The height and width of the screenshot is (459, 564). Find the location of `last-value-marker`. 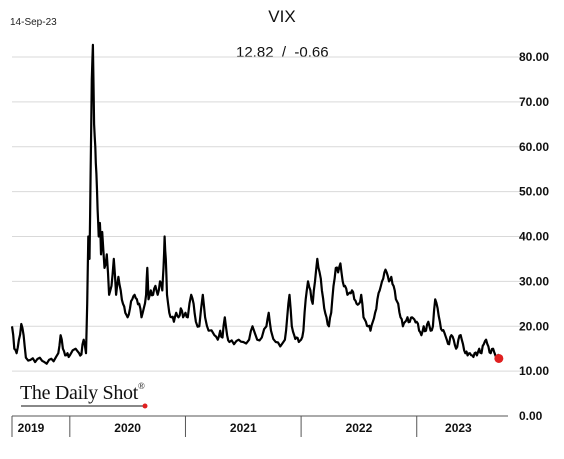

last-value-marker is located at coordinates (499, 358).